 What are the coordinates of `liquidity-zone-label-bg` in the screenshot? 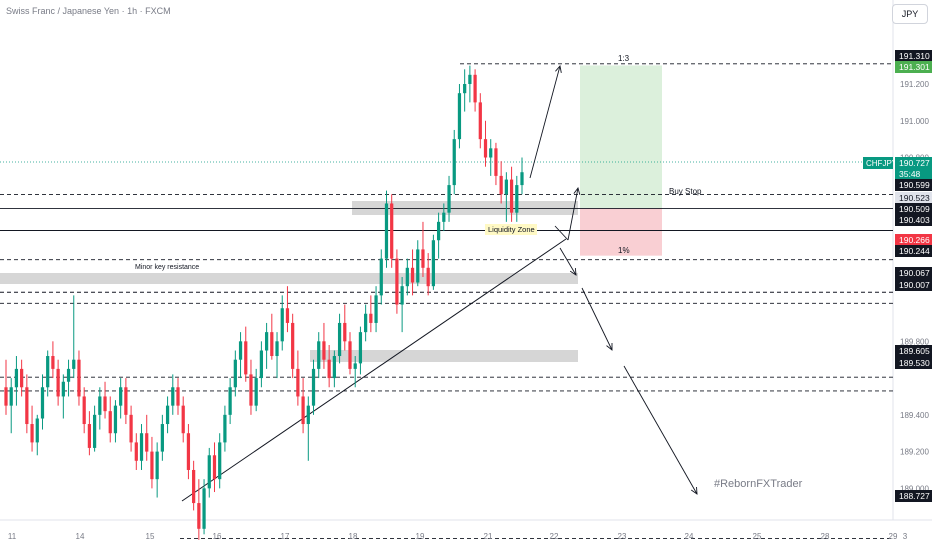 It's located at (511, 229).